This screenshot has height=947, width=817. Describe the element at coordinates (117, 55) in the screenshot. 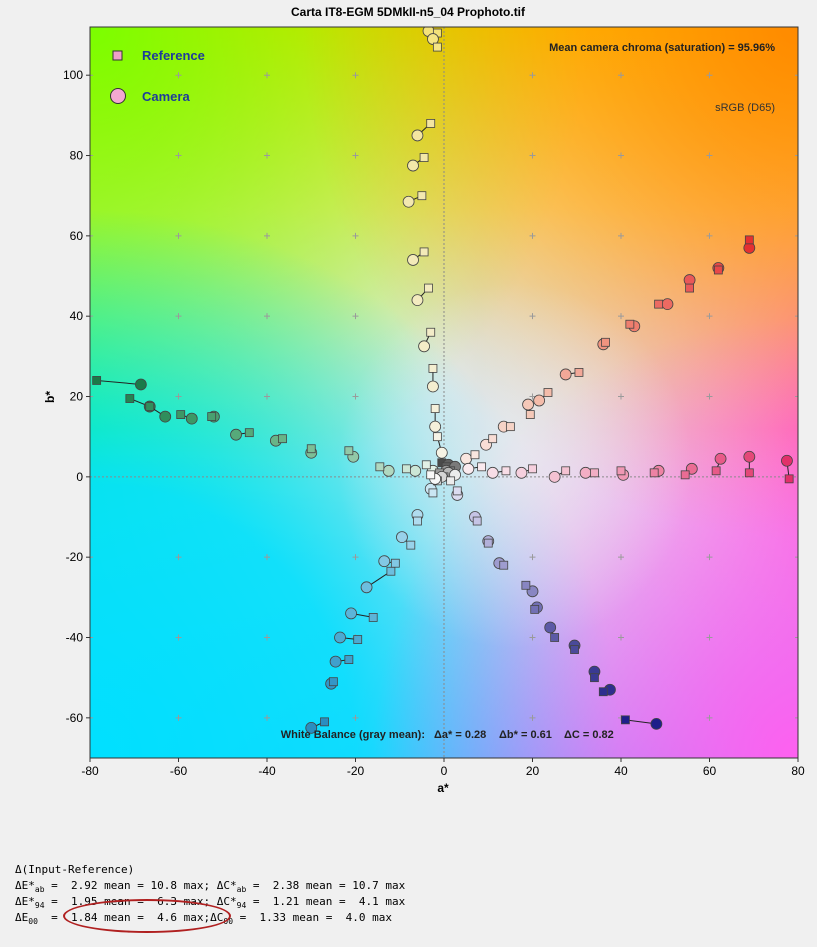

I see `legend-reference-marker` at that location.